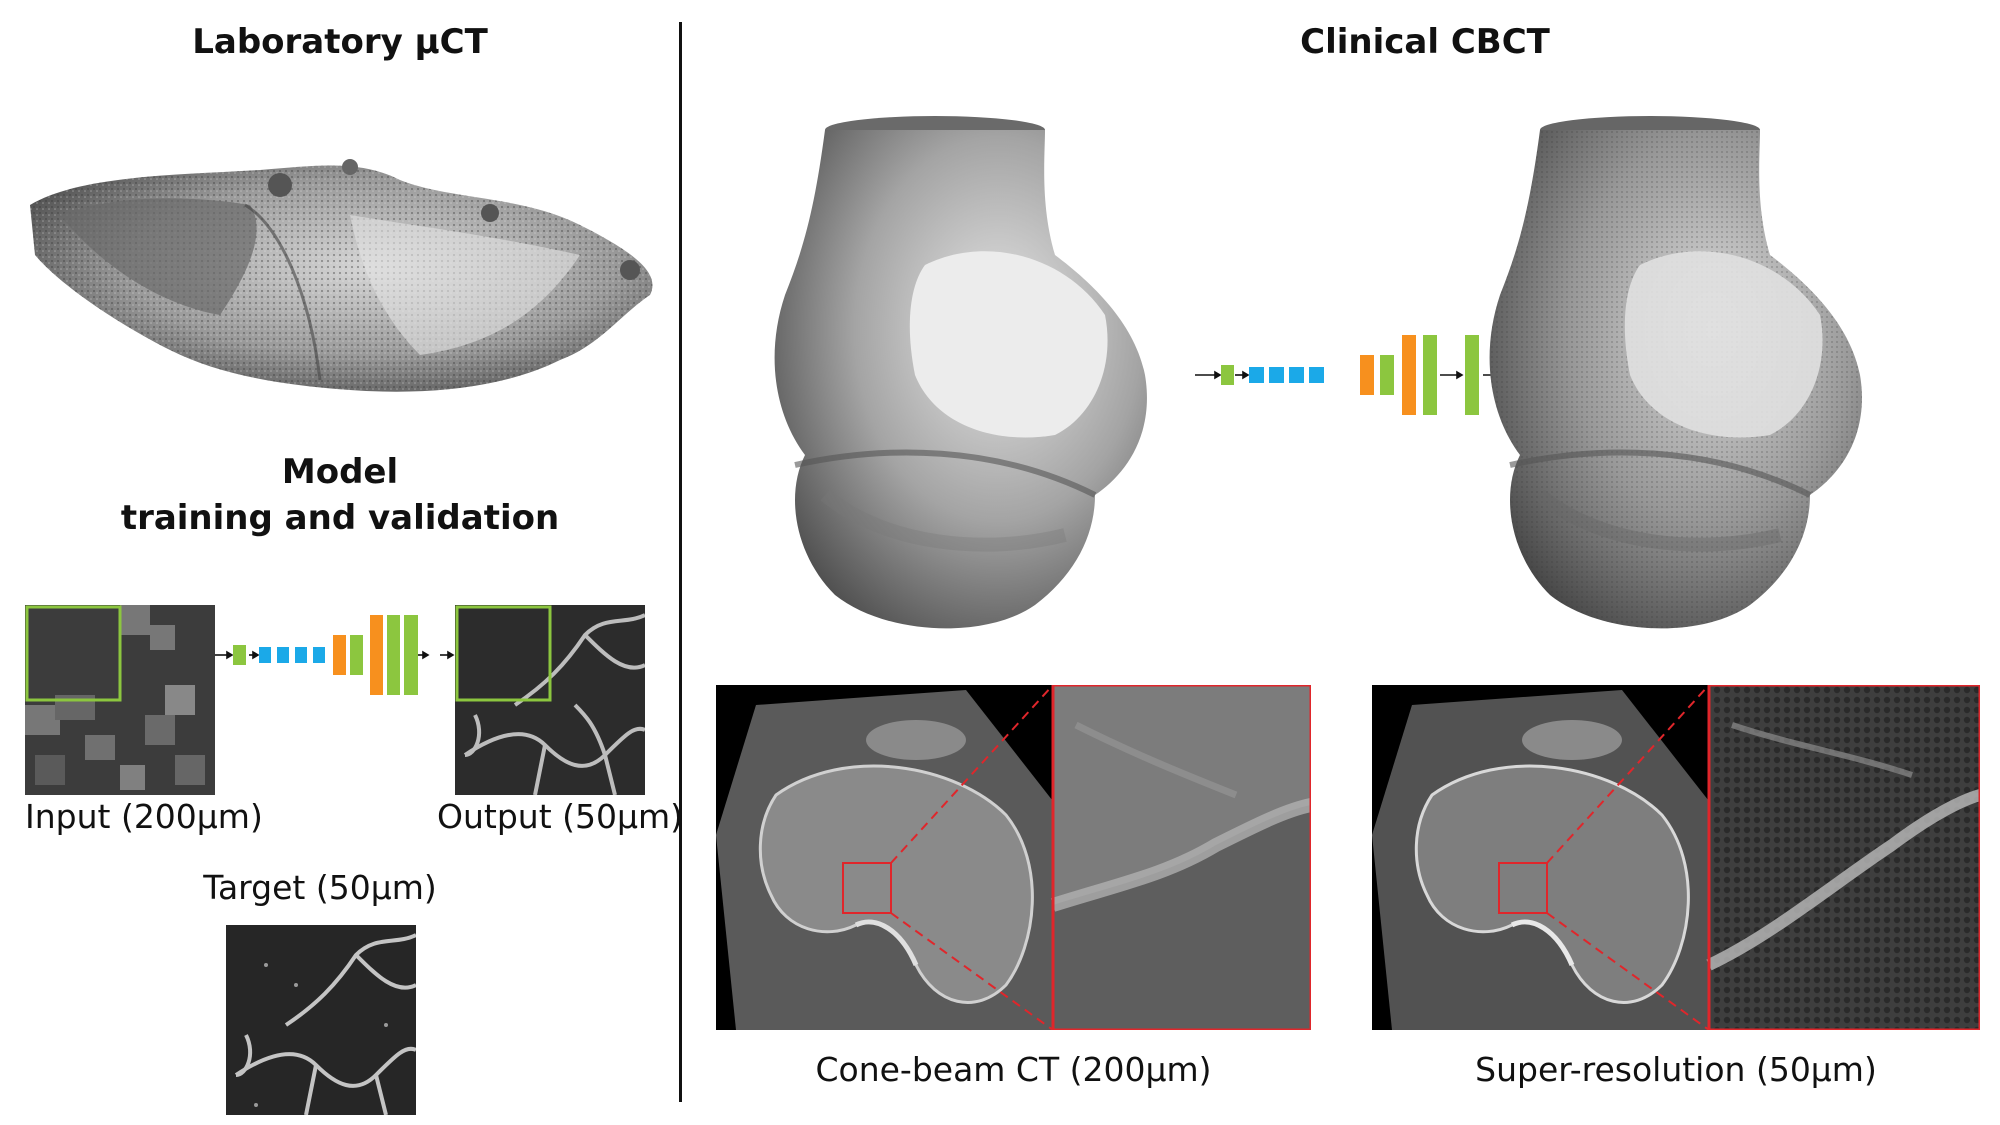 The width and height of the screenshot is (2000, 1125). I want to click on super-resolution-caption: Super-resolution (50μm), so click(1676, 1069).